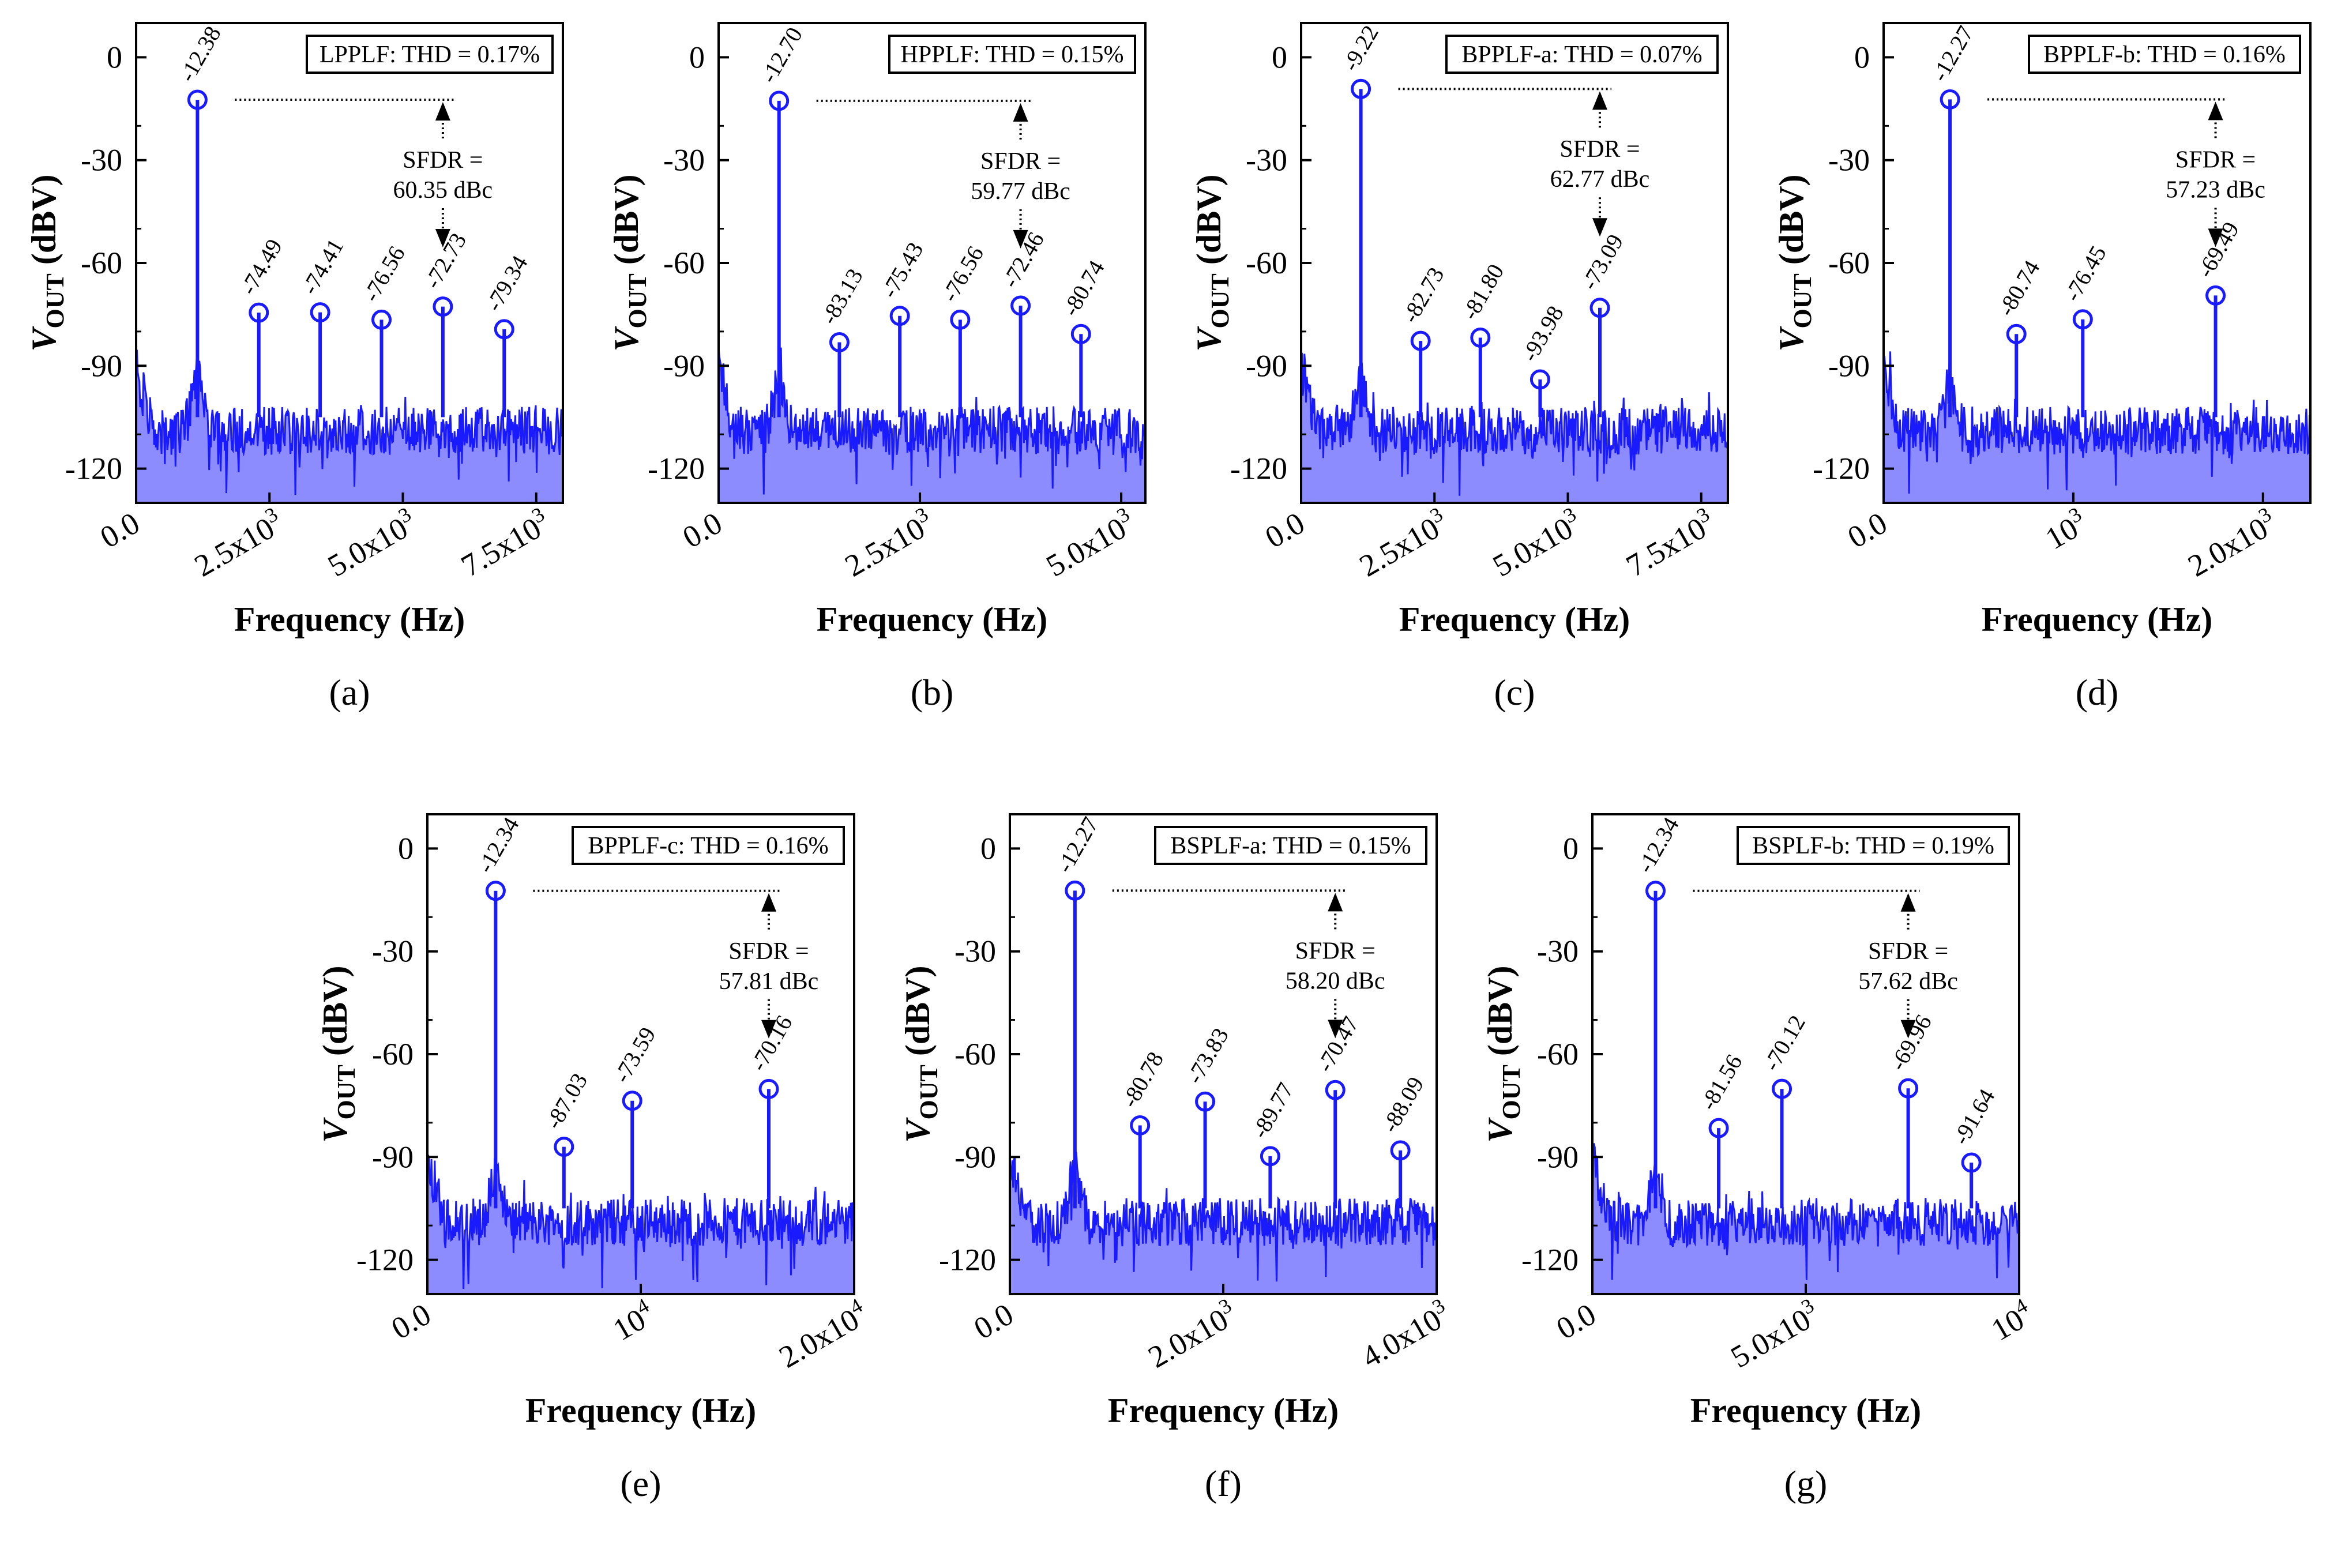 The height and width of the screenshot is (1568, 2330). Describe the element at coordinates (1143, 1079) in the screenshot. I see `peak-label: -80.78` at that location.